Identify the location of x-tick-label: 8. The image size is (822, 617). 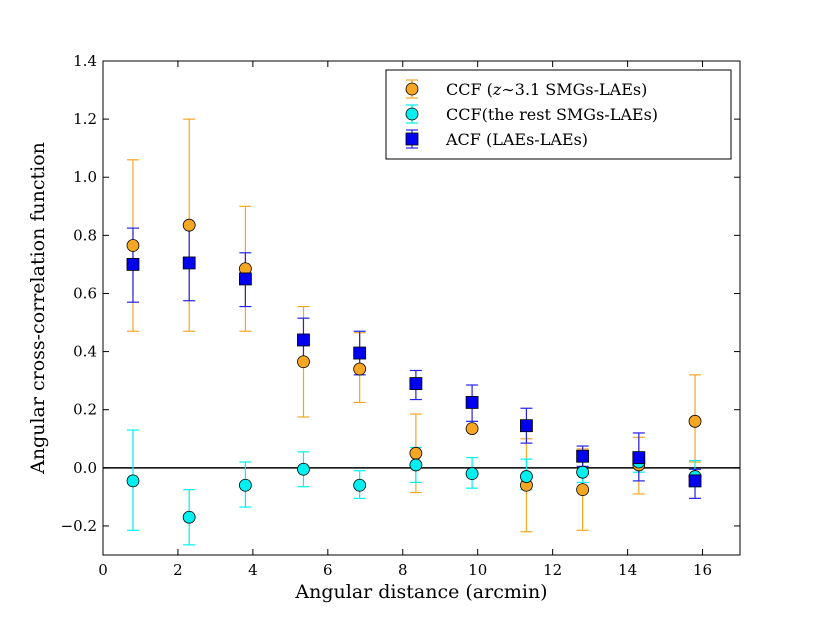
(403, 570).